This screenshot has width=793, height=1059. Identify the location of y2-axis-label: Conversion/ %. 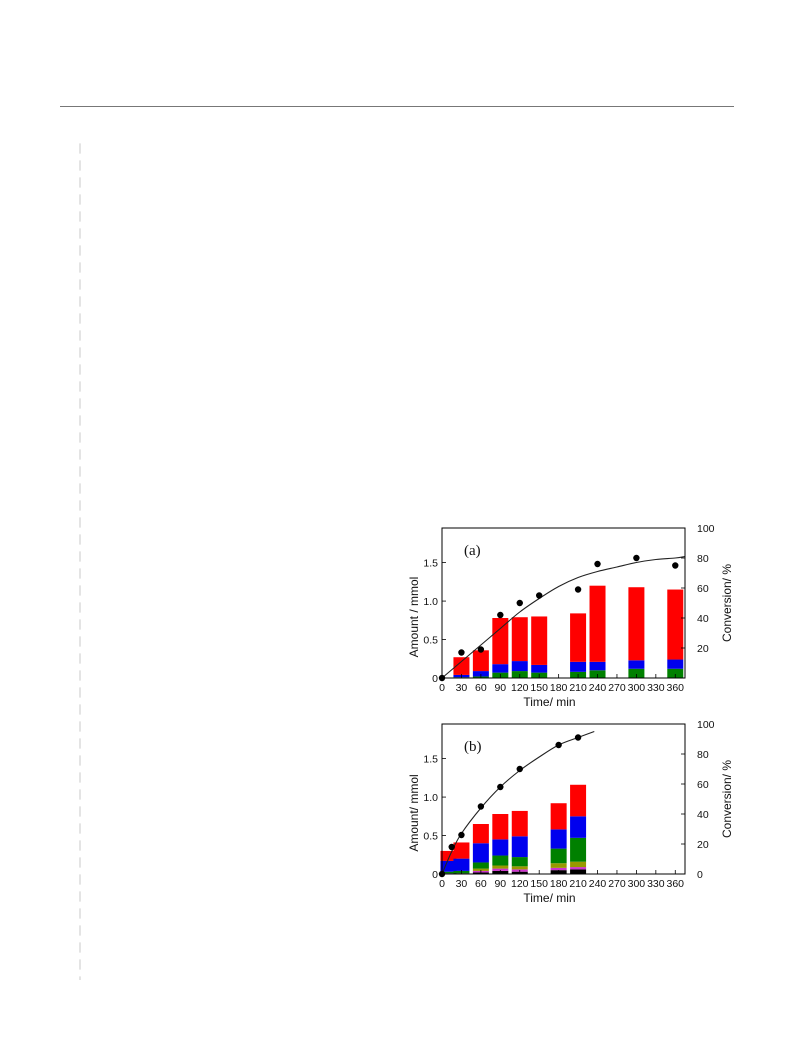
(727, 799).